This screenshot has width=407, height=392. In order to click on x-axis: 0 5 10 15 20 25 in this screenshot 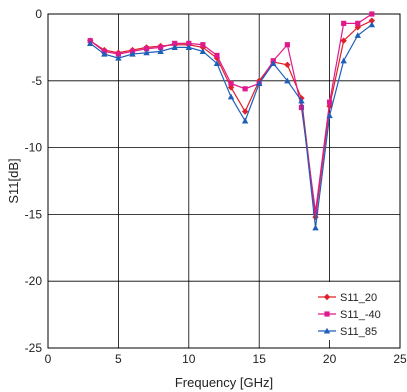, I will do `click(226, 359)`.